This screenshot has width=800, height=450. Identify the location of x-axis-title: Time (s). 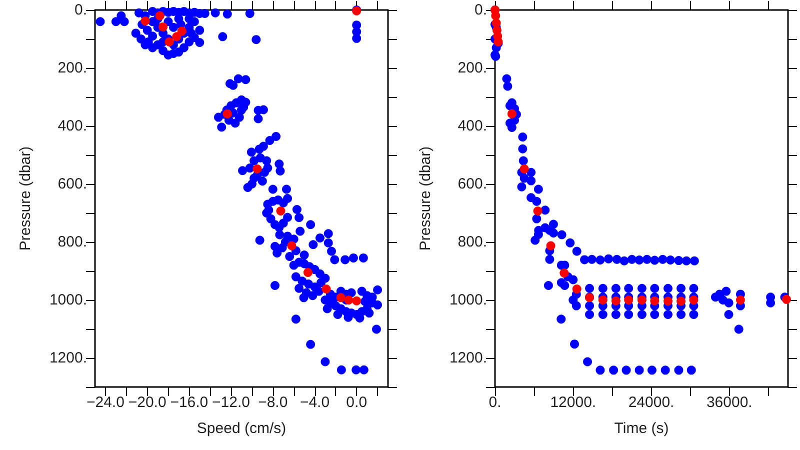
(641, 428).